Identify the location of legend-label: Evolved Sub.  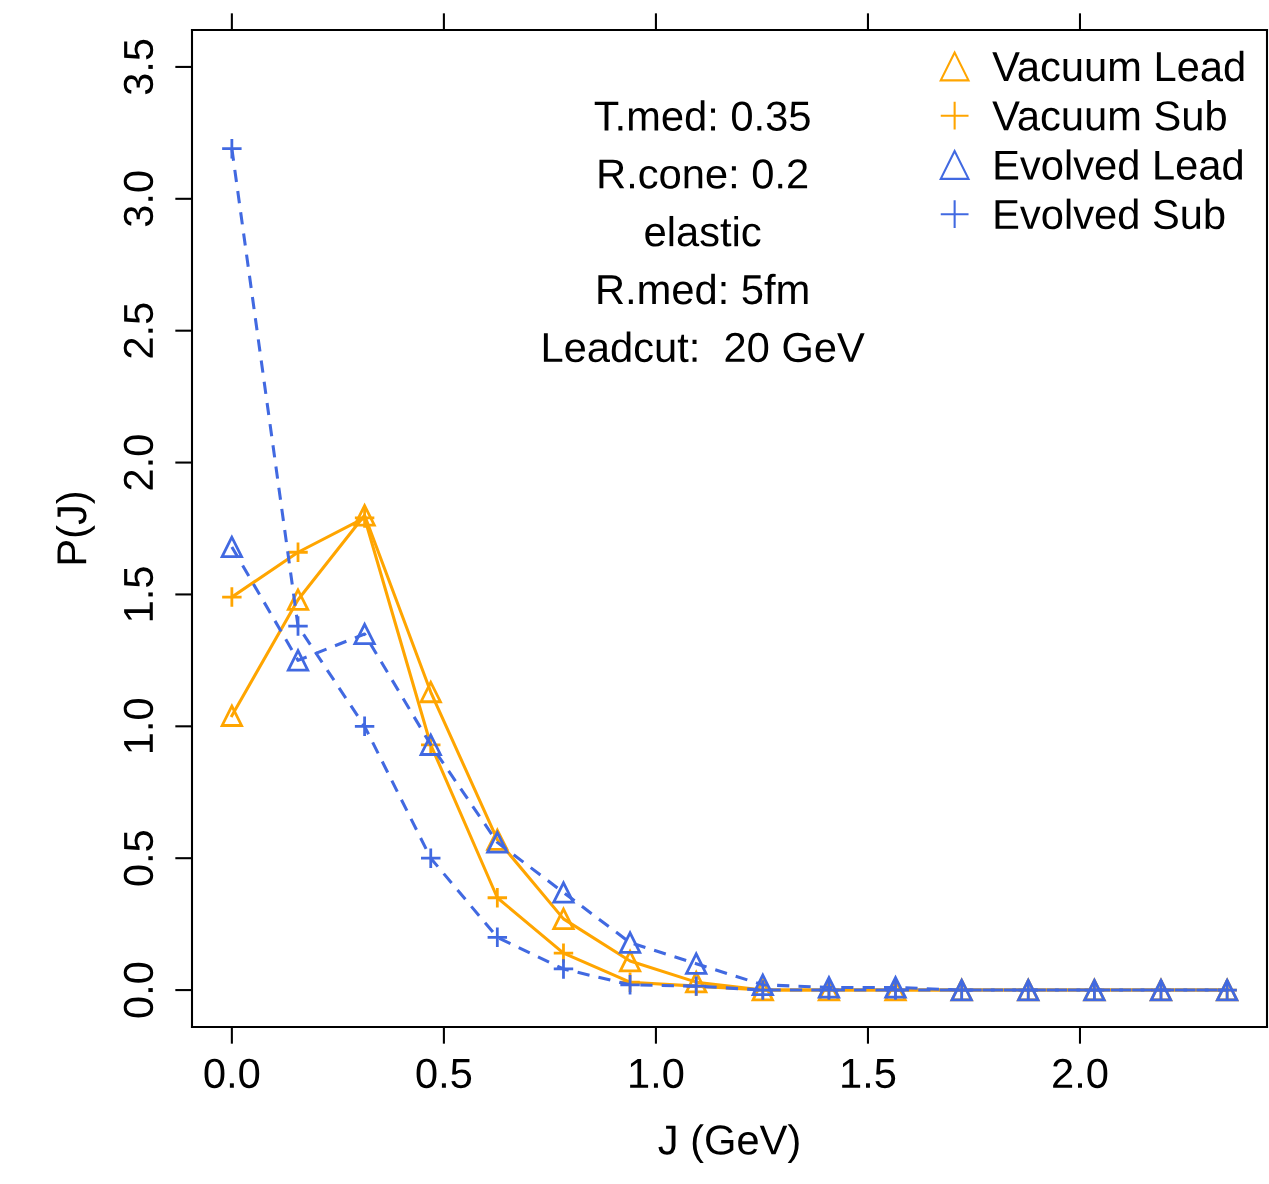
(1110, 214).